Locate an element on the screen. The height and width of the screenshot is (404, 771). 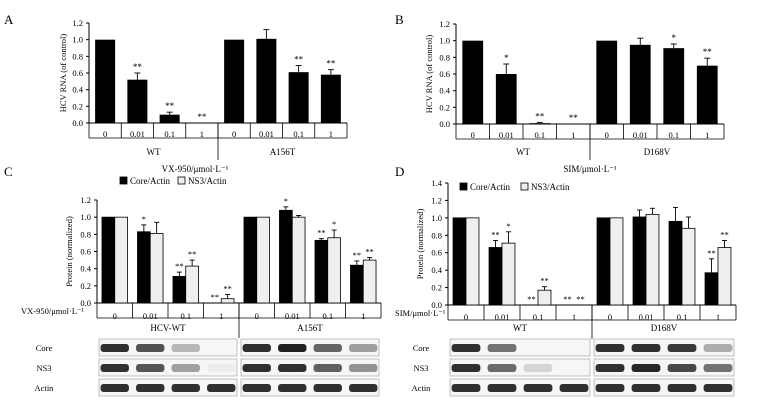
legend-swatch is located at coordinates (463, 186).